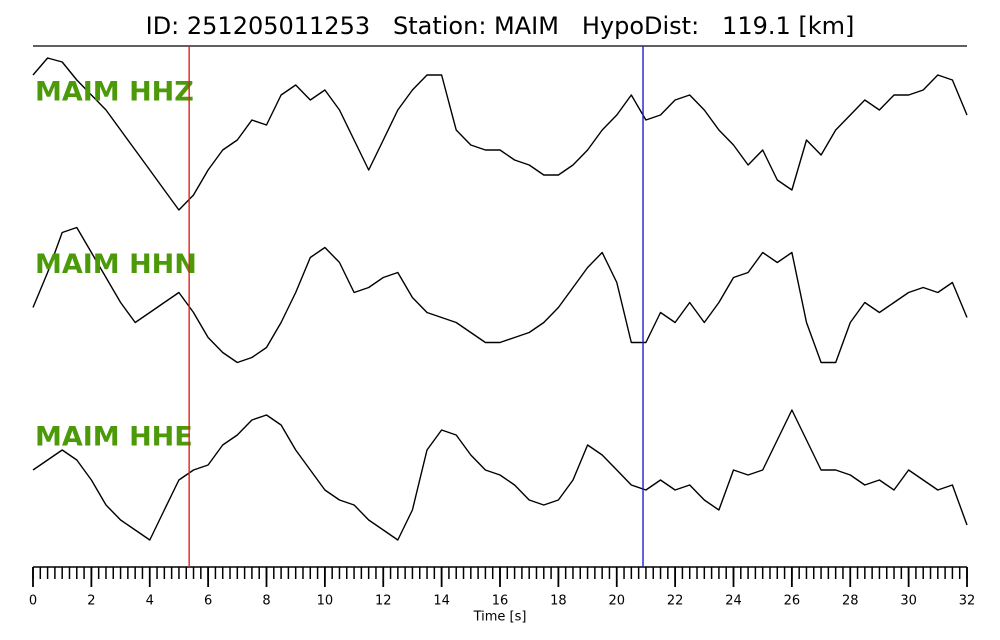  Describe the element at coordinates (792, 601) in the screenshot. I see `x-tick-label: 26` at that location.